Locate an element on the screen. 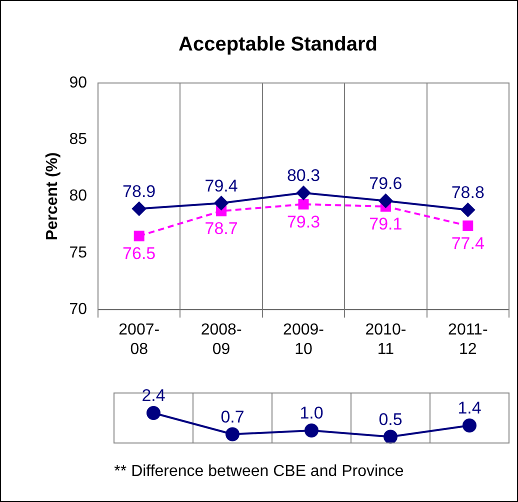  data-label: 78.9 is located at coordinates (139, 191).